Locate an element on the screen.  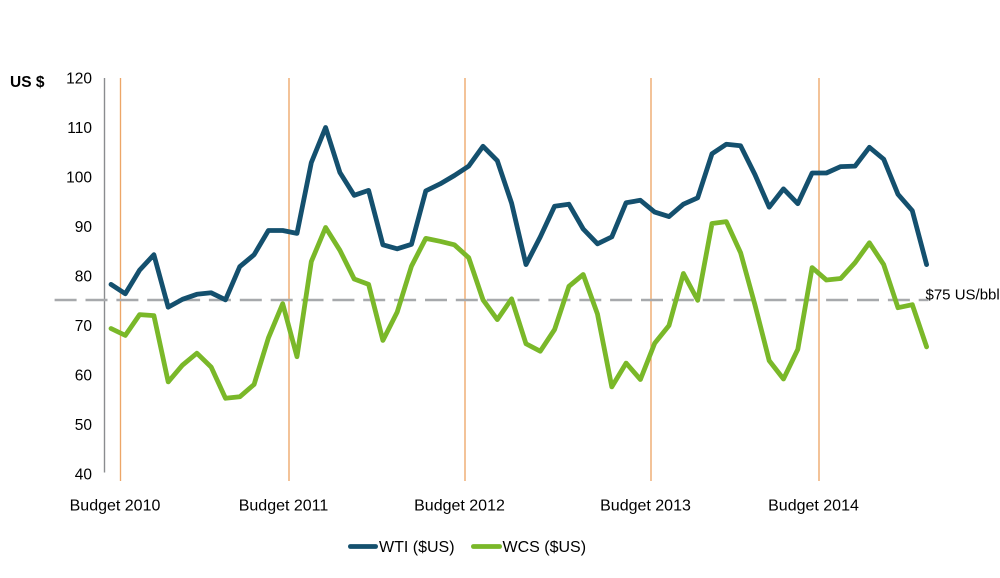
svg-text: WTI ($US) is located at coordinates (417, 547).